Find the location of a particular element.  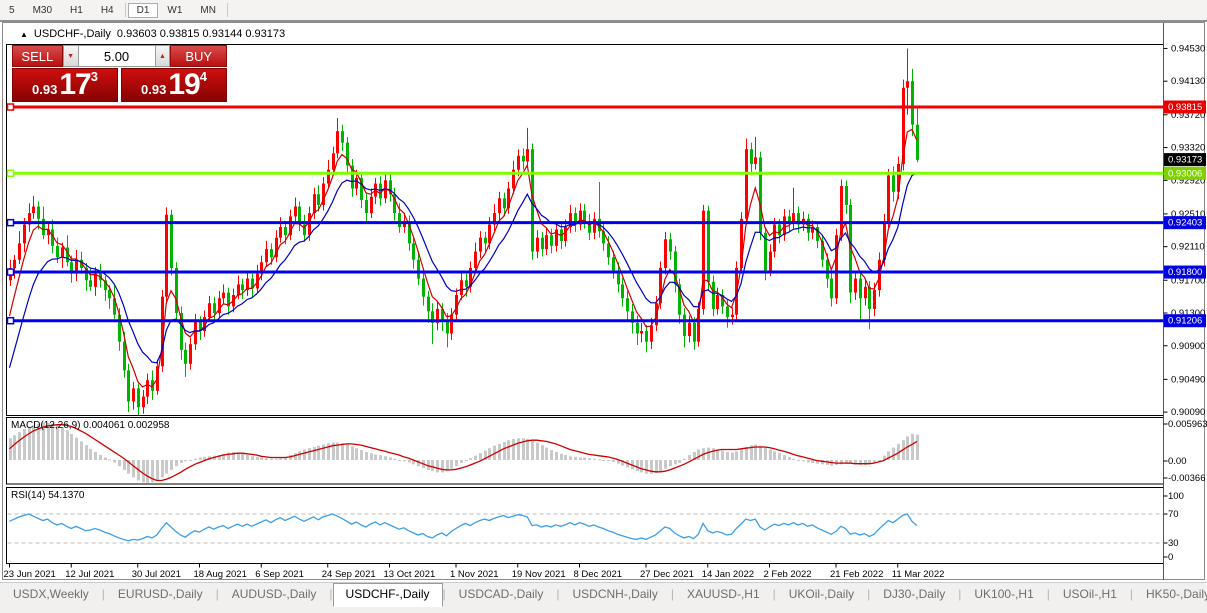

tab-usdcnh-daily: USDCNH-,Daily is located at coordinates (615, 594).